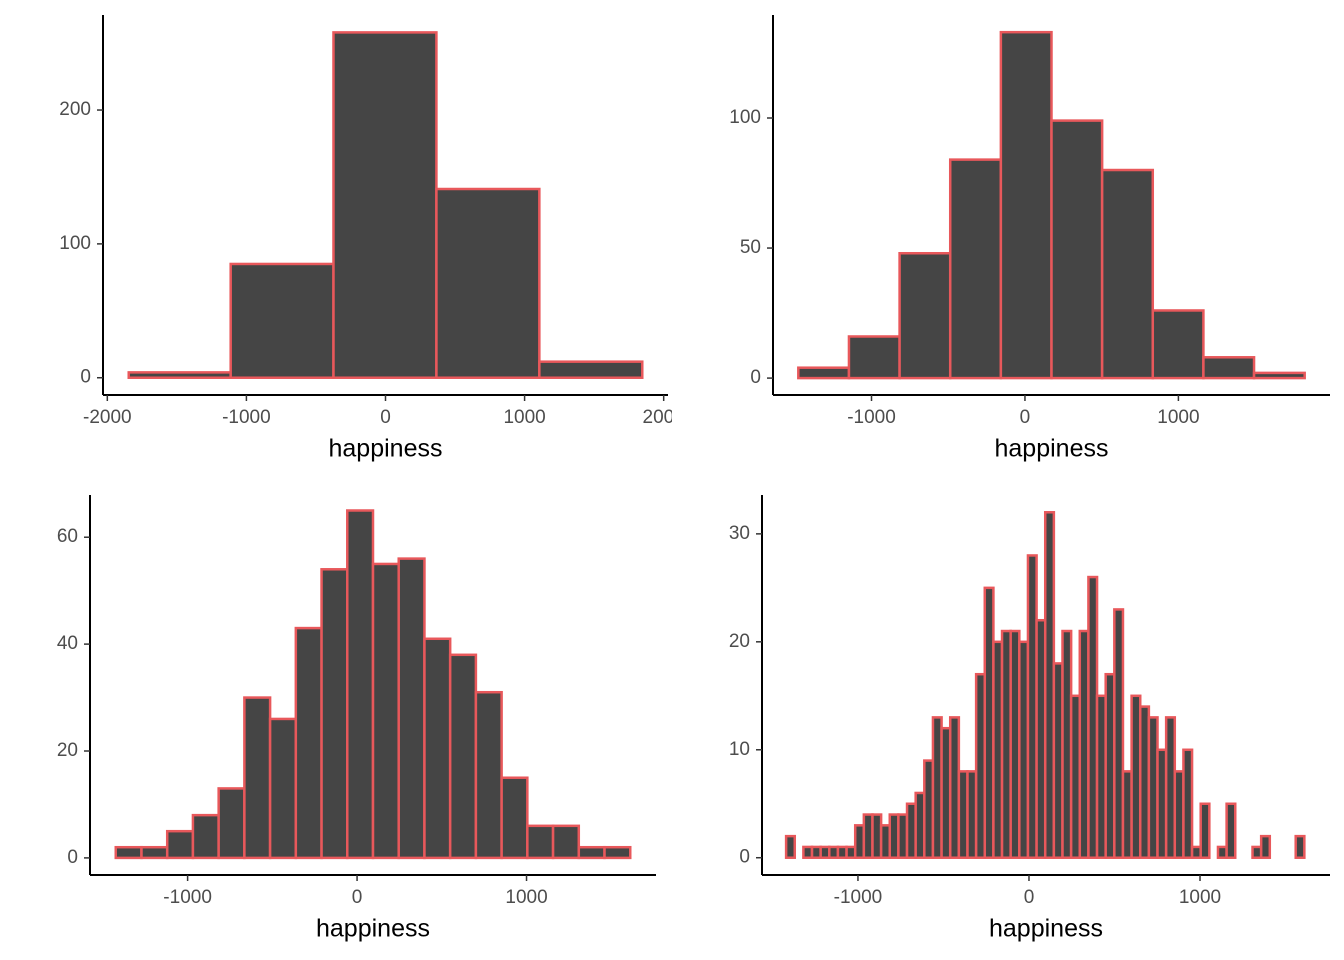 The width and height of the screenshot is (1344, 960). I want to click on x-tick-label: 2000, so click(664, 417).